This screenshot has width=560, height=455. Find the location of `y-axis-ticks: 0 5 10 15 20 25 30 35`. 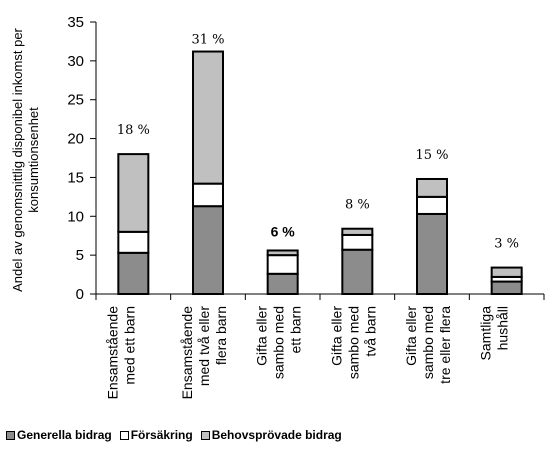

y-axis-ticks: 0 5 10 15 20 25 30 35 is located at coordinates (81, 158).